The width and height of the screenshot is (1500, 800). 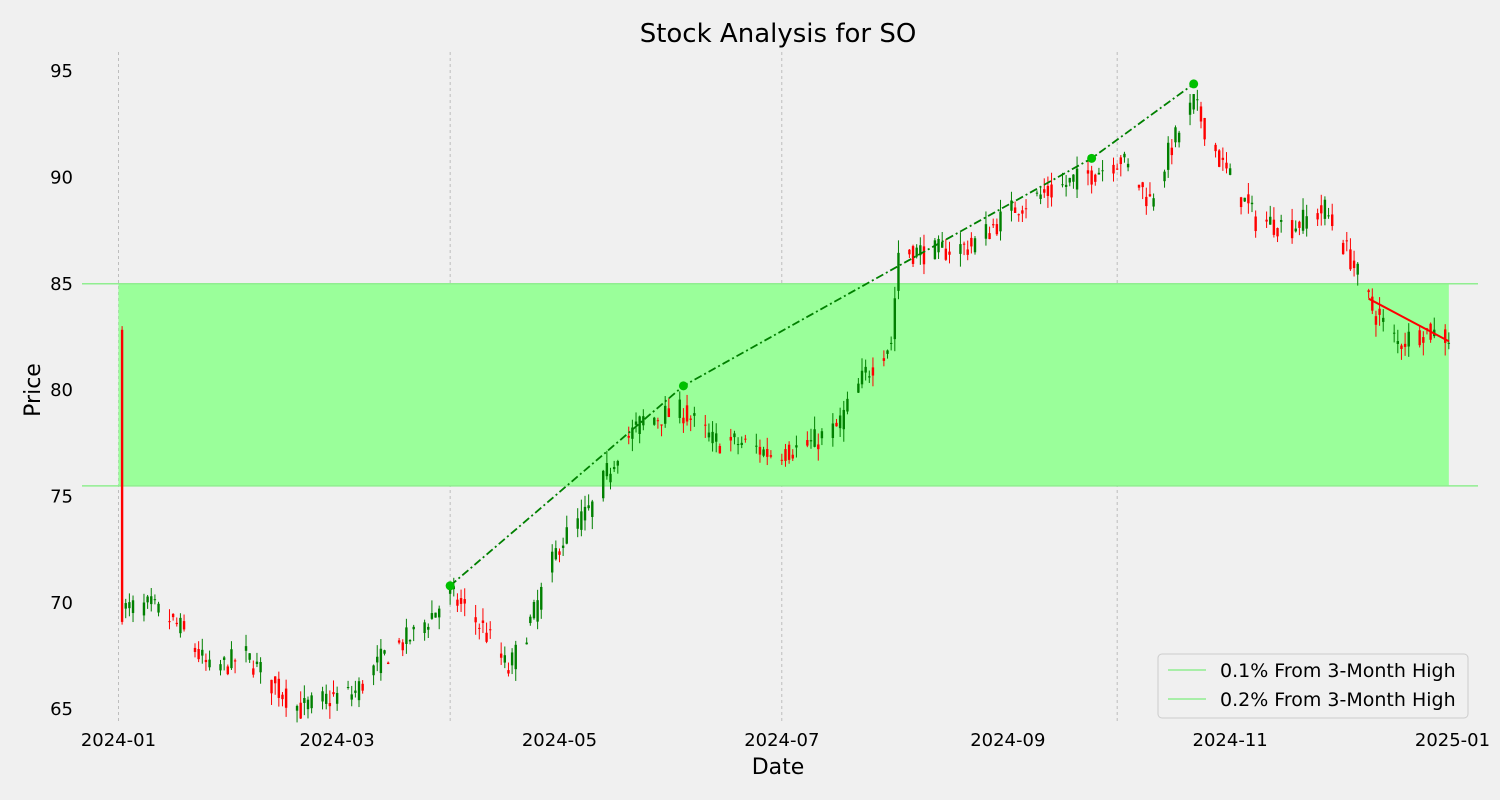 I want to click on legend-entry-2: 0.2% From 3-Month High, so click(x=1338, y=700).